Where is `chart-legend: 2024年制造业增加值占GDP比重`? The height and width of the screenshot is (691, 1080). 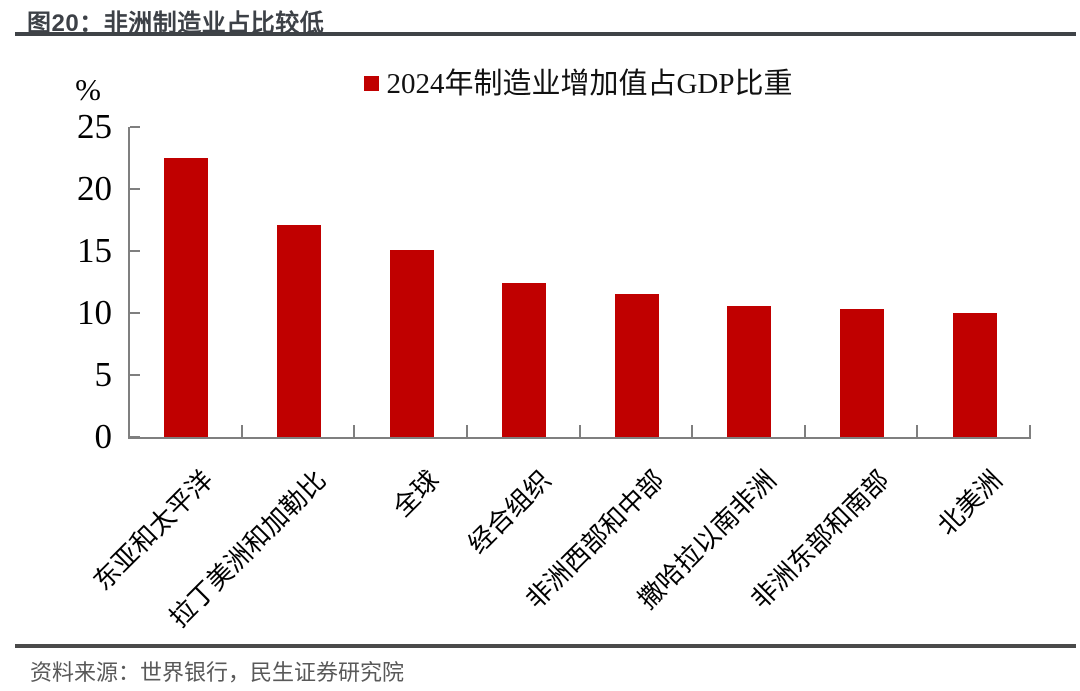
chart-legend: 2024年制造业增加值占GDP比重 is located at coordinates (578, 81).